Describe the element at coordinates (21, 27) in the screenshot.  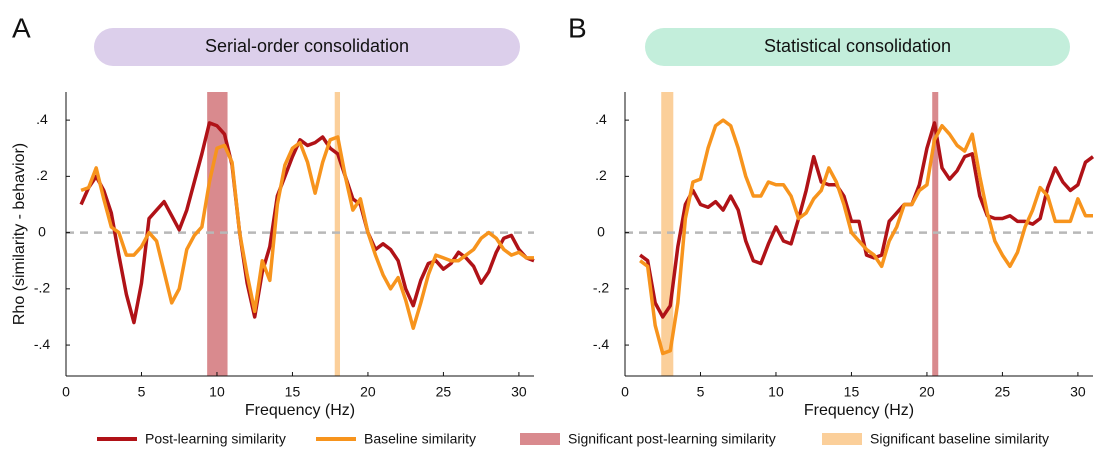
I see `panel-label: A` at that location.